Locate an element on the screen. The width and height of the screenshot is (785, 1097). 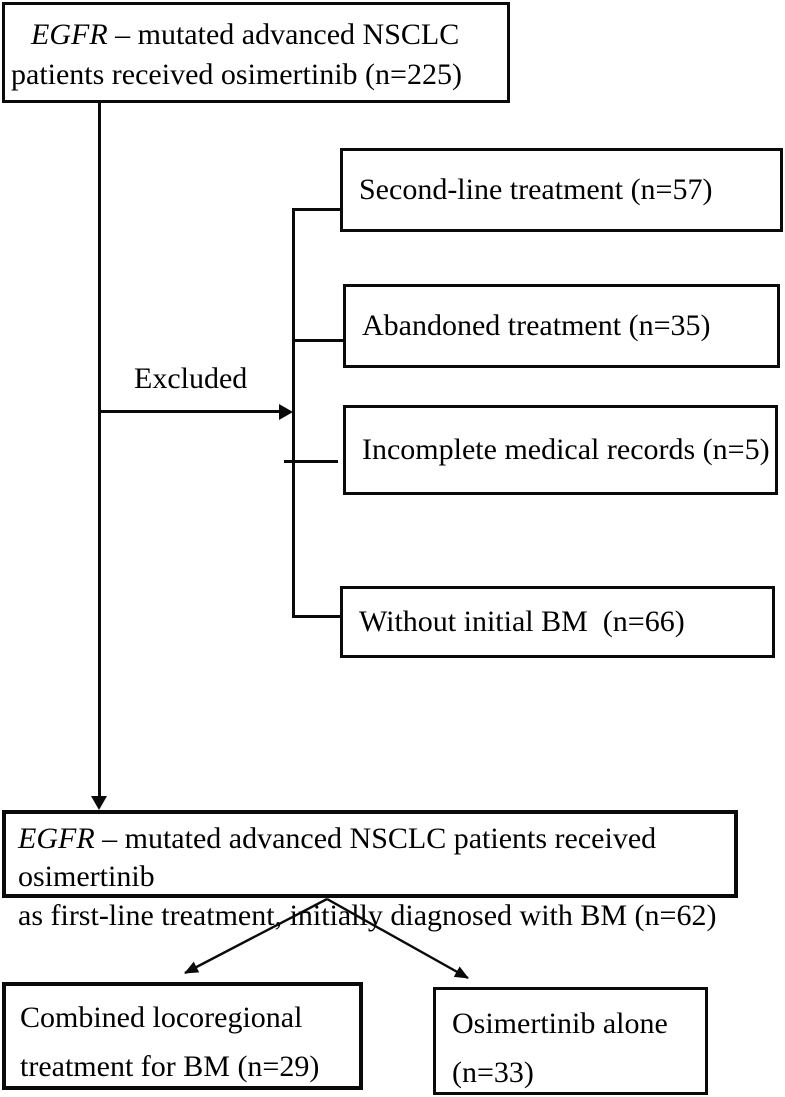
outcome-line1: Osimertinib alone is located at coordinates (560, 1023).